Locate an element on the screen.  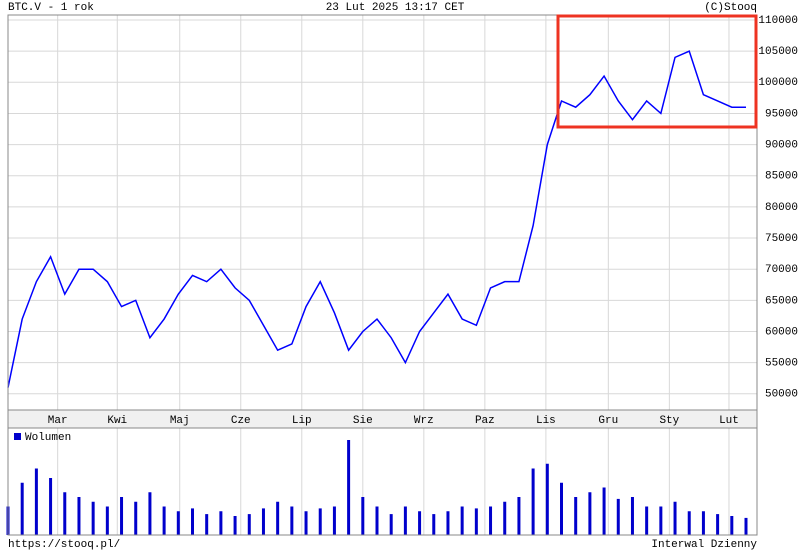
y-tick-label: 80000 is located at coordinates (781, 208).